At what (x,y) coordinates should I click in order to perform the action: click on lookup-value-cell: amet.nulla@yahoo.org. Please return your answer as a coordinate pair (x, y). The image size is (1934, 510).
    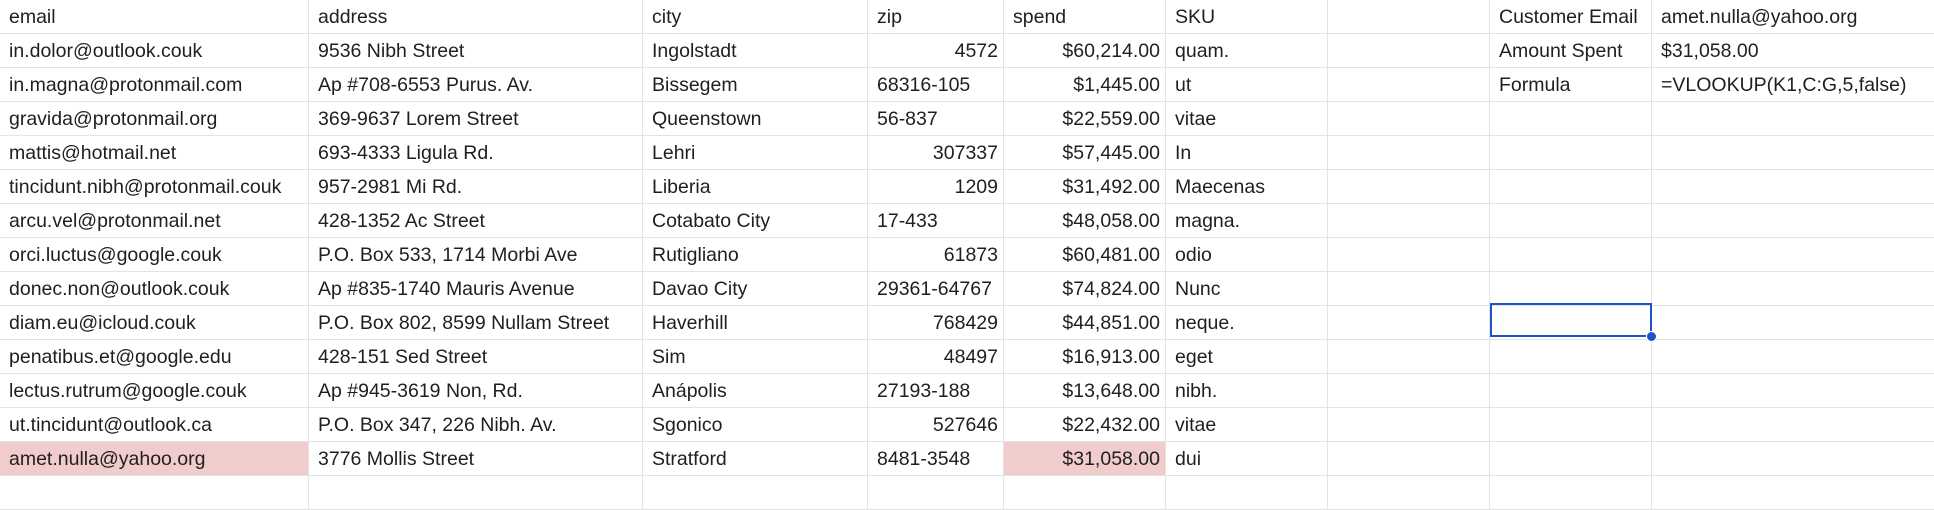
    Looking at the image, I should click on (1793, 17).